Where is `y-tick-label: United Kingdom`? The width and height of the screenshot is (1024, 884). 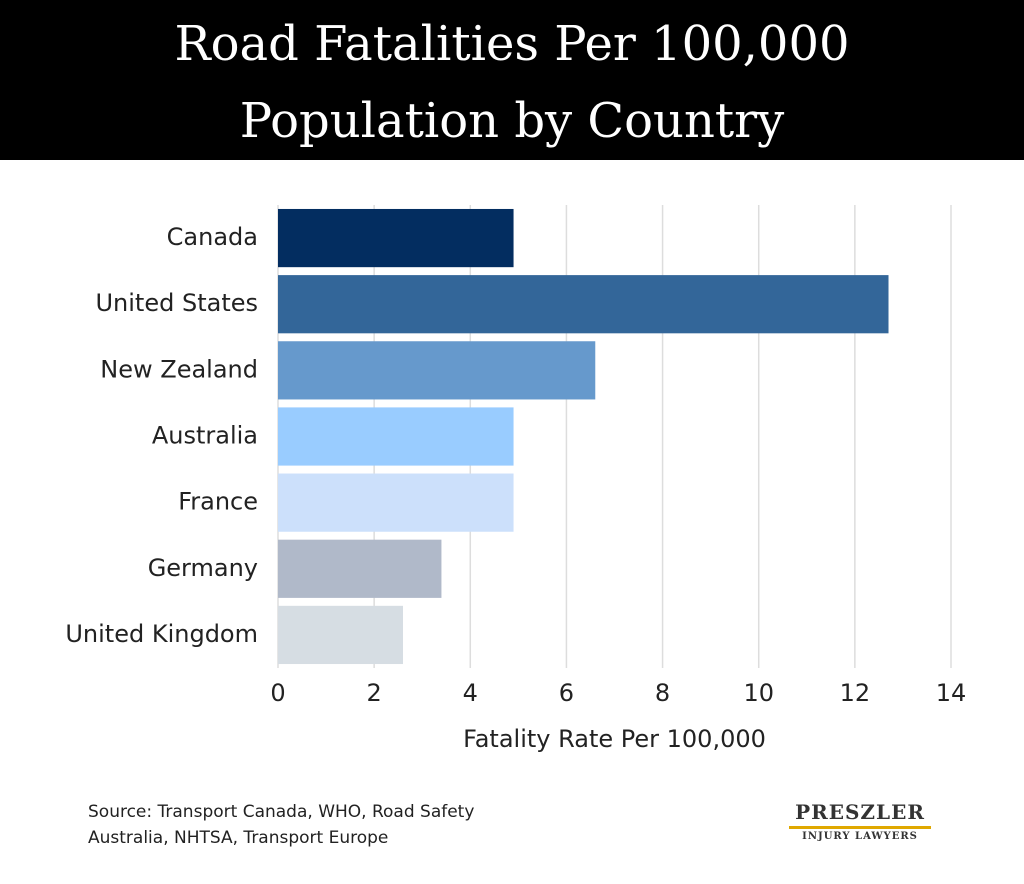
y-tick-label: United Kingdom is located at coordinates (161, 634).